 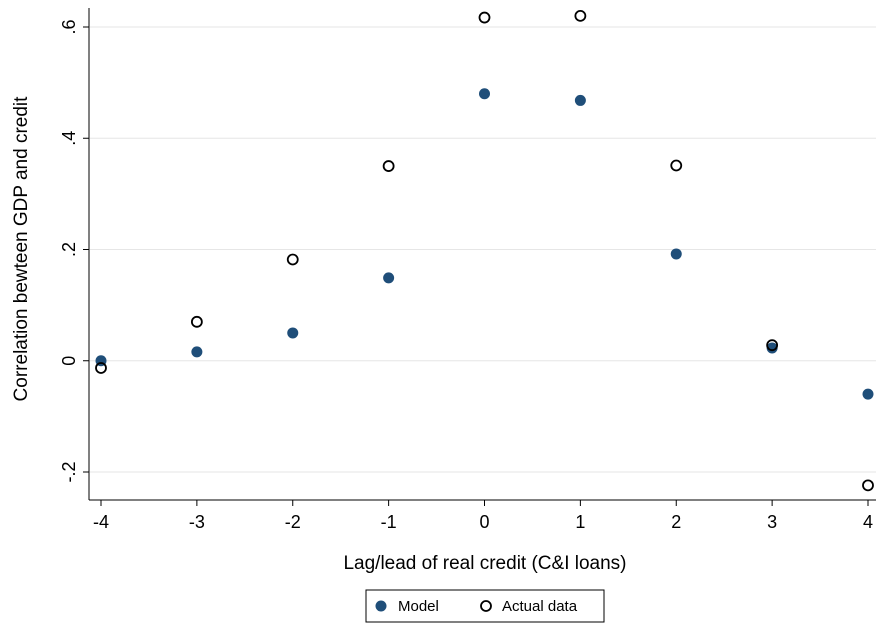 What do you see at coordinates (21, 249) in the screenshot?
I see `y-axis-title: Correlation bewteen GDP and credit` at bounding box center [21, 249].